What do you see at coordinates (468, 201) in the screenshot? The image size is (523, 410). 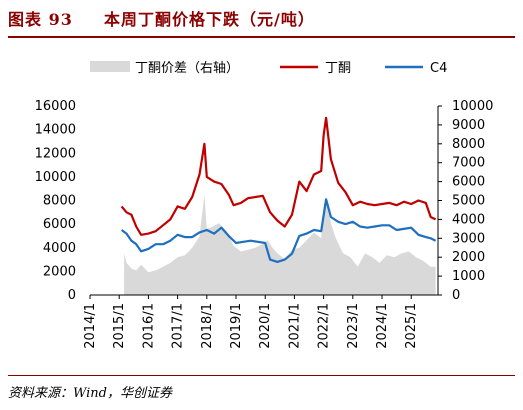 I see `y-right-tick-label: 5000` at bounding box center [468, 201].